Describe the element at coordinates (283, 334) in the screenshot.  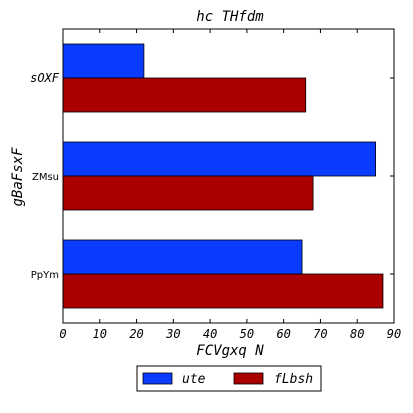
I see `x-tick-label: 60` at that location.